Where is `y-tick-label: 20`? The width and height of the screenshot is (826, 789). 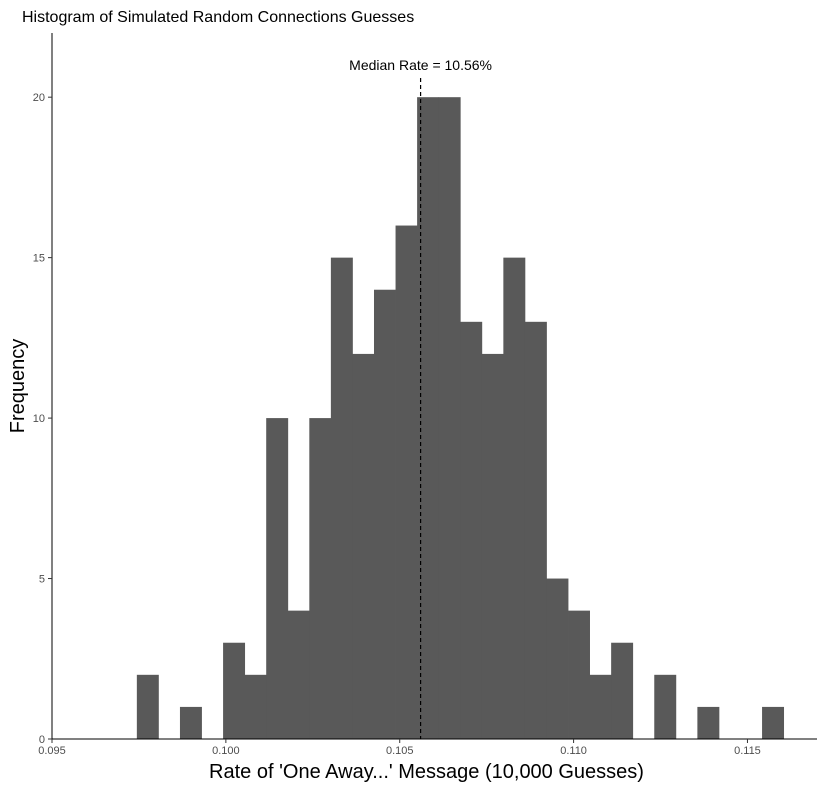
y-tick-label: 20 is located at coordinates (39, 98).